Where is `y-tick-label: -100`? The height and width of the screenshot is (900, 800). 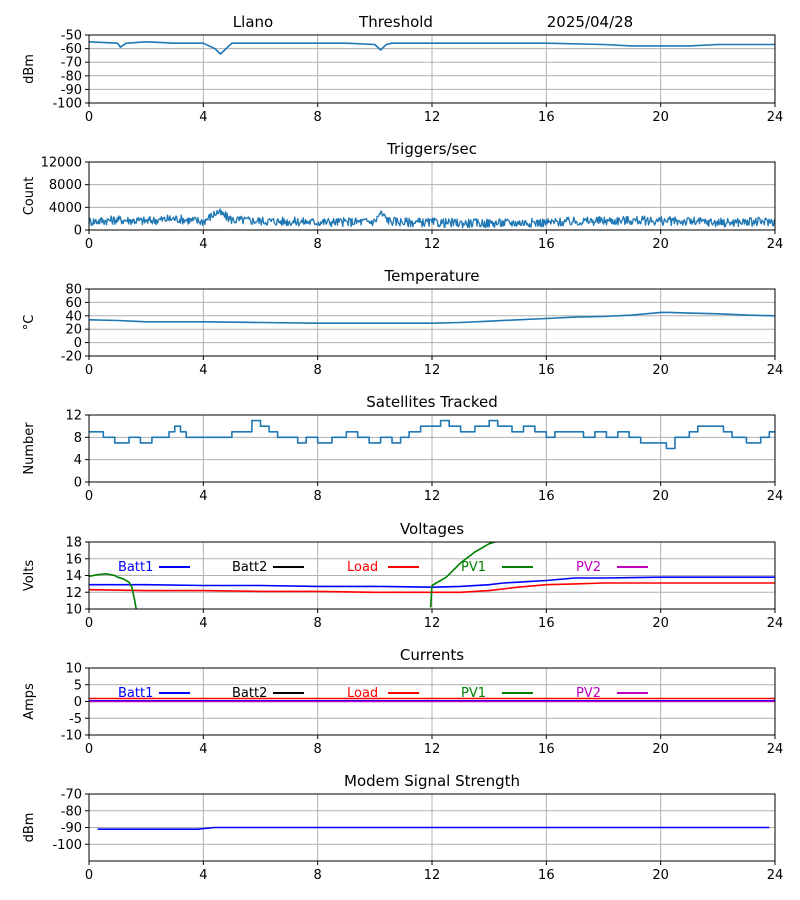 y-tick-label: -100 is located at coordinates (67, 845).